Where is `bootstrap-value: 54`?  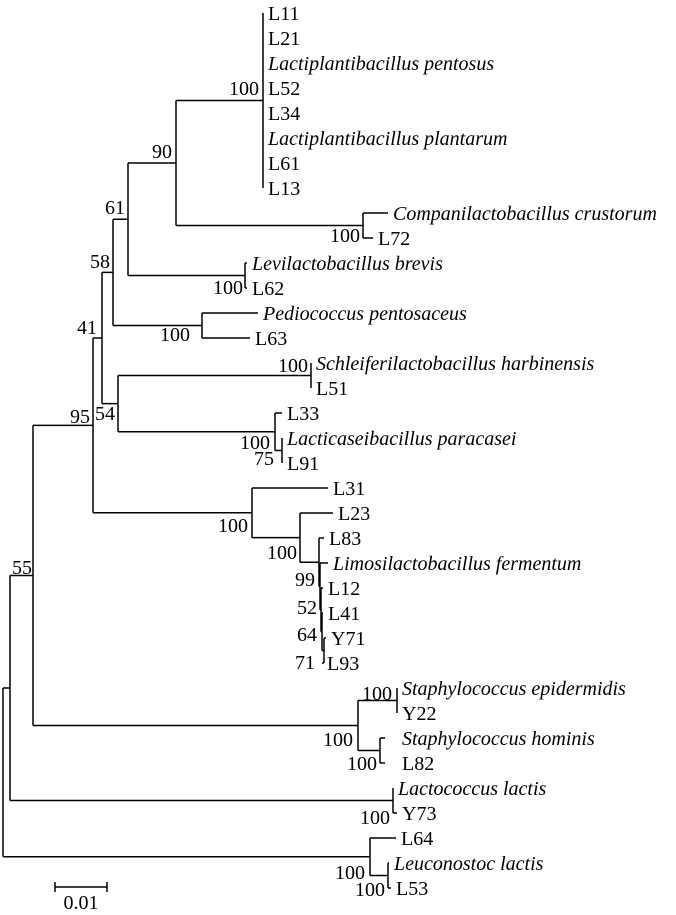
bootstrap-value: 54 is located at coordinates (105, 414).